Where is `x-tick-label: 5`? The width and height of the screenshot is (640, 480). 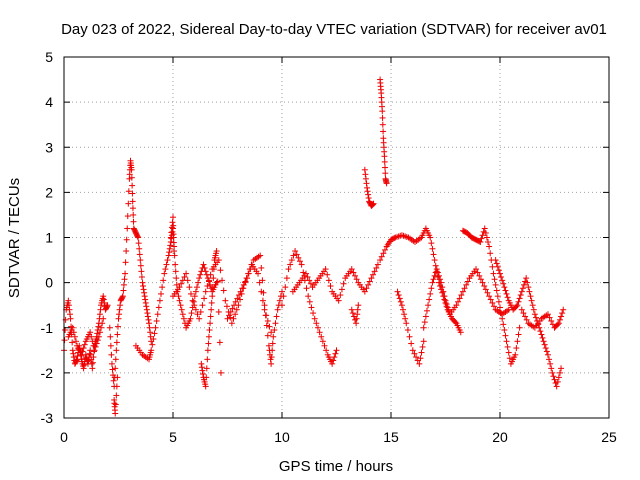
x-tick-label: 5 is located at coordinates (173, 437).